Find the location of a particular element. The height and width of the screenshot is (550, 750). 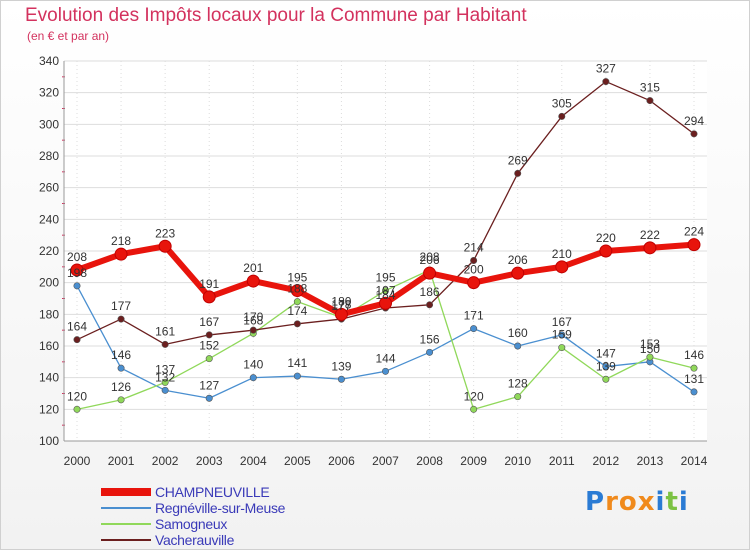

data-label: 152 is located at coordinates (209, 346).